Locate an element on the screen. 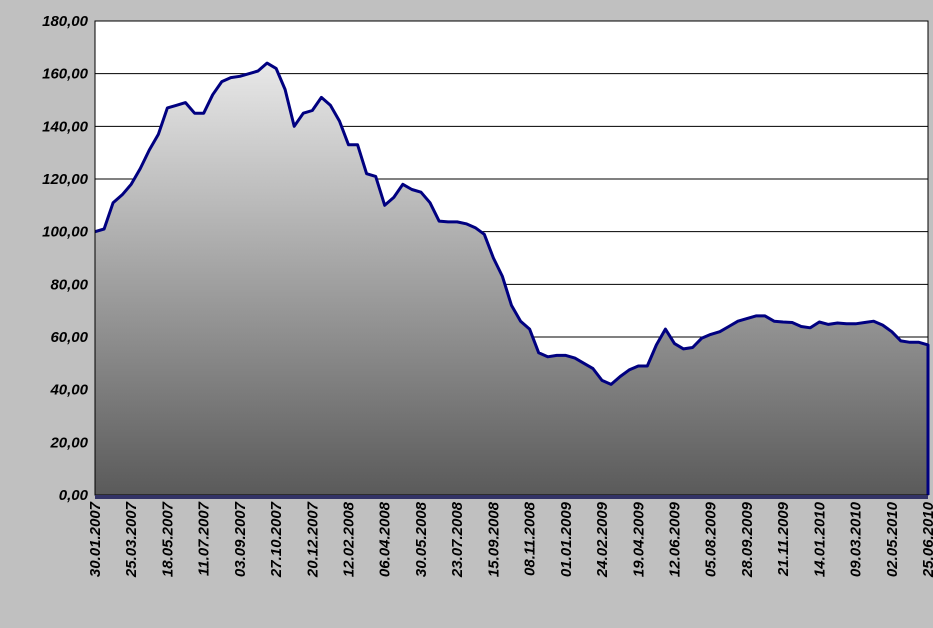 The image size is (933, 628). x-tick-label: 01.01.2009 is located at coordinates (566, 539).